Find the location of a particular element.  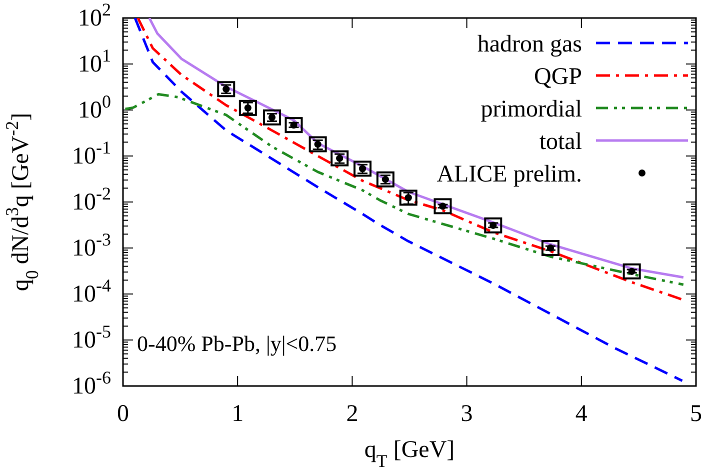

annotation: 0-40% Pb-Pb, |y|<0.75 is located at coordinates (237, 343).